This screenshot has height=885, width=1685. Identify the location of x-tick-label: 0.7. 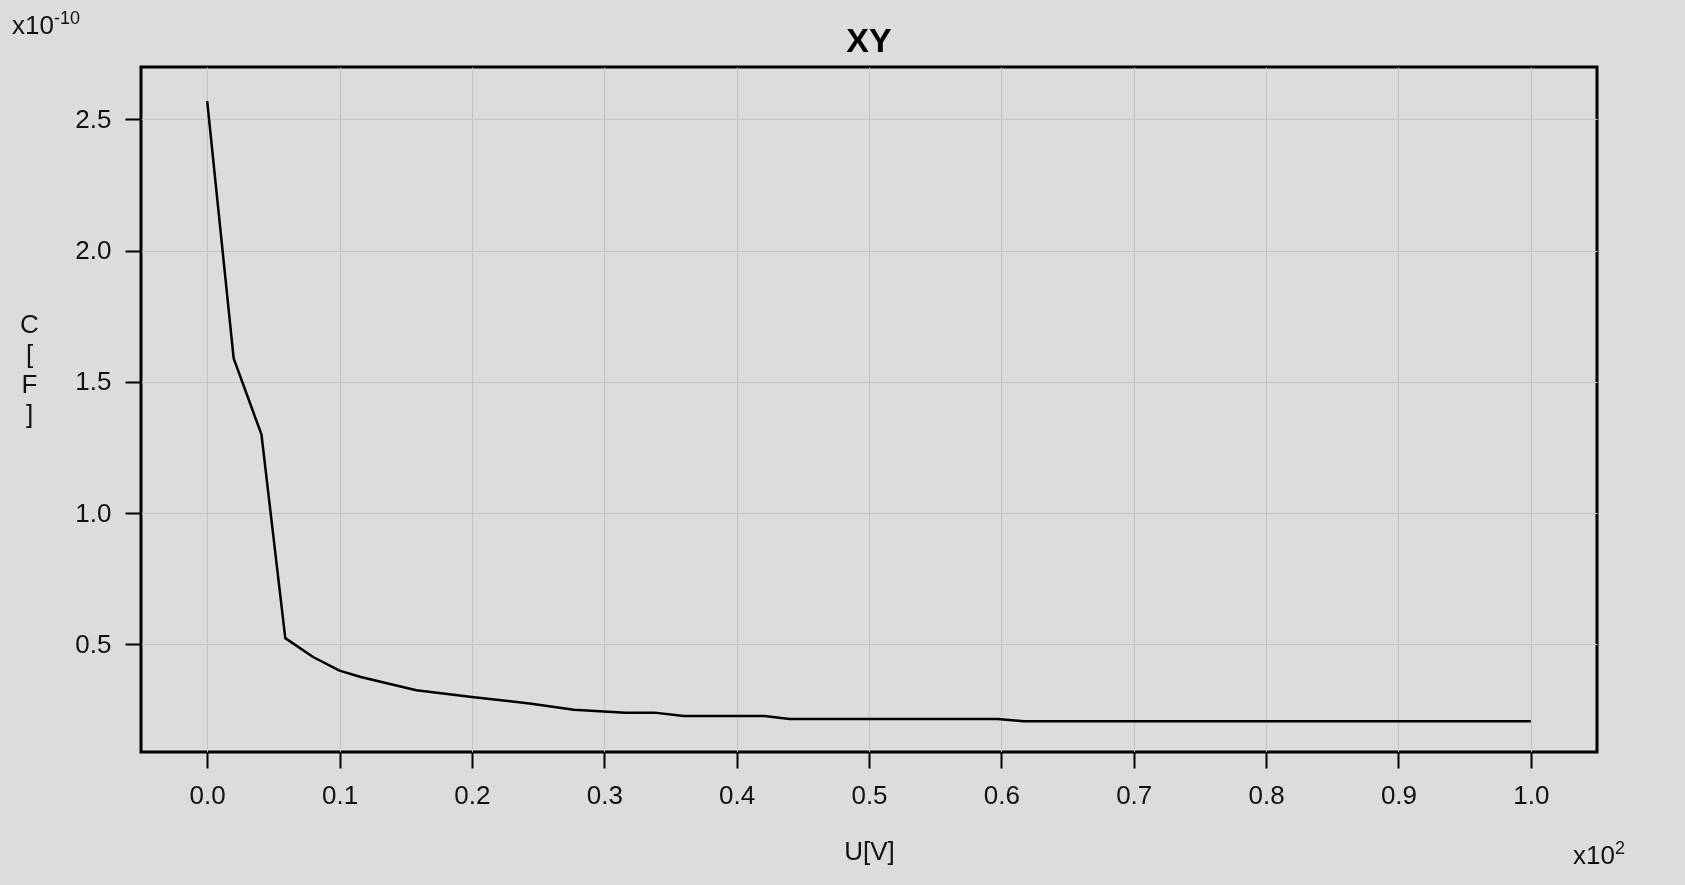
(1134, 794).